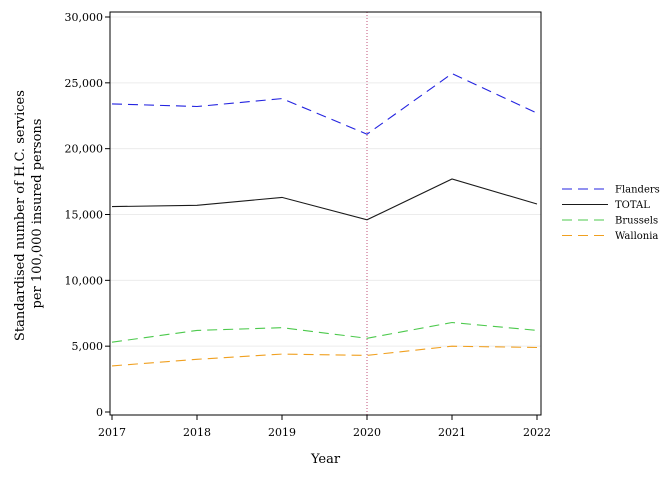  What do you see at coordinates (636, 221) in the screenshot?
I see `legend-label-brussels: Brussels` at bounding box center [636, 221].